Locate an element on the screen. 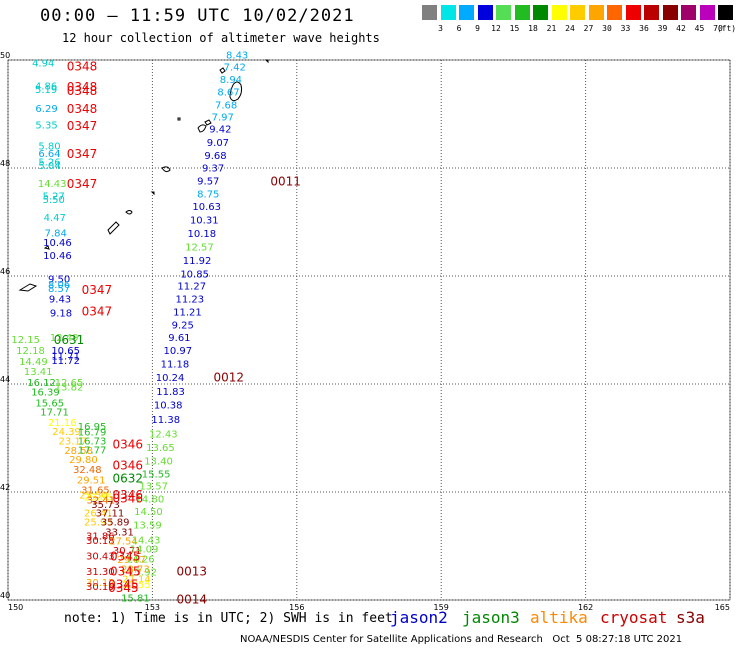 This screenshot has width=740, height=650. color-scale-label: 42 is located at coordinates (681, 28).